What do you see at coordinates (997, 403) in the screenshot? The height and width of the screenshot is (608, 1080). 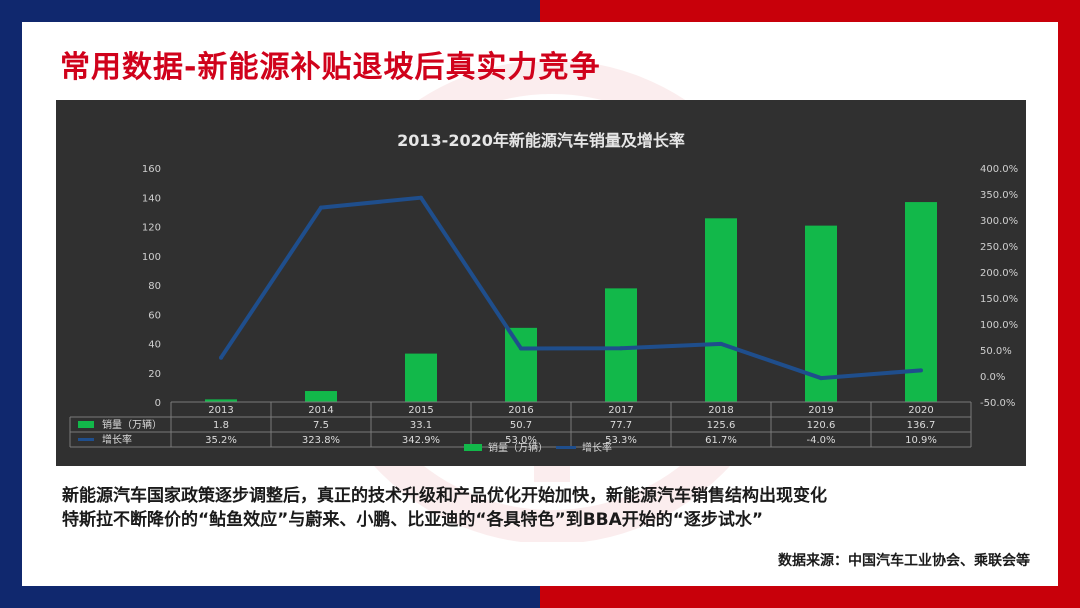 I see `right-axis-tick: -50.0%` at bounding box center [997, 403].